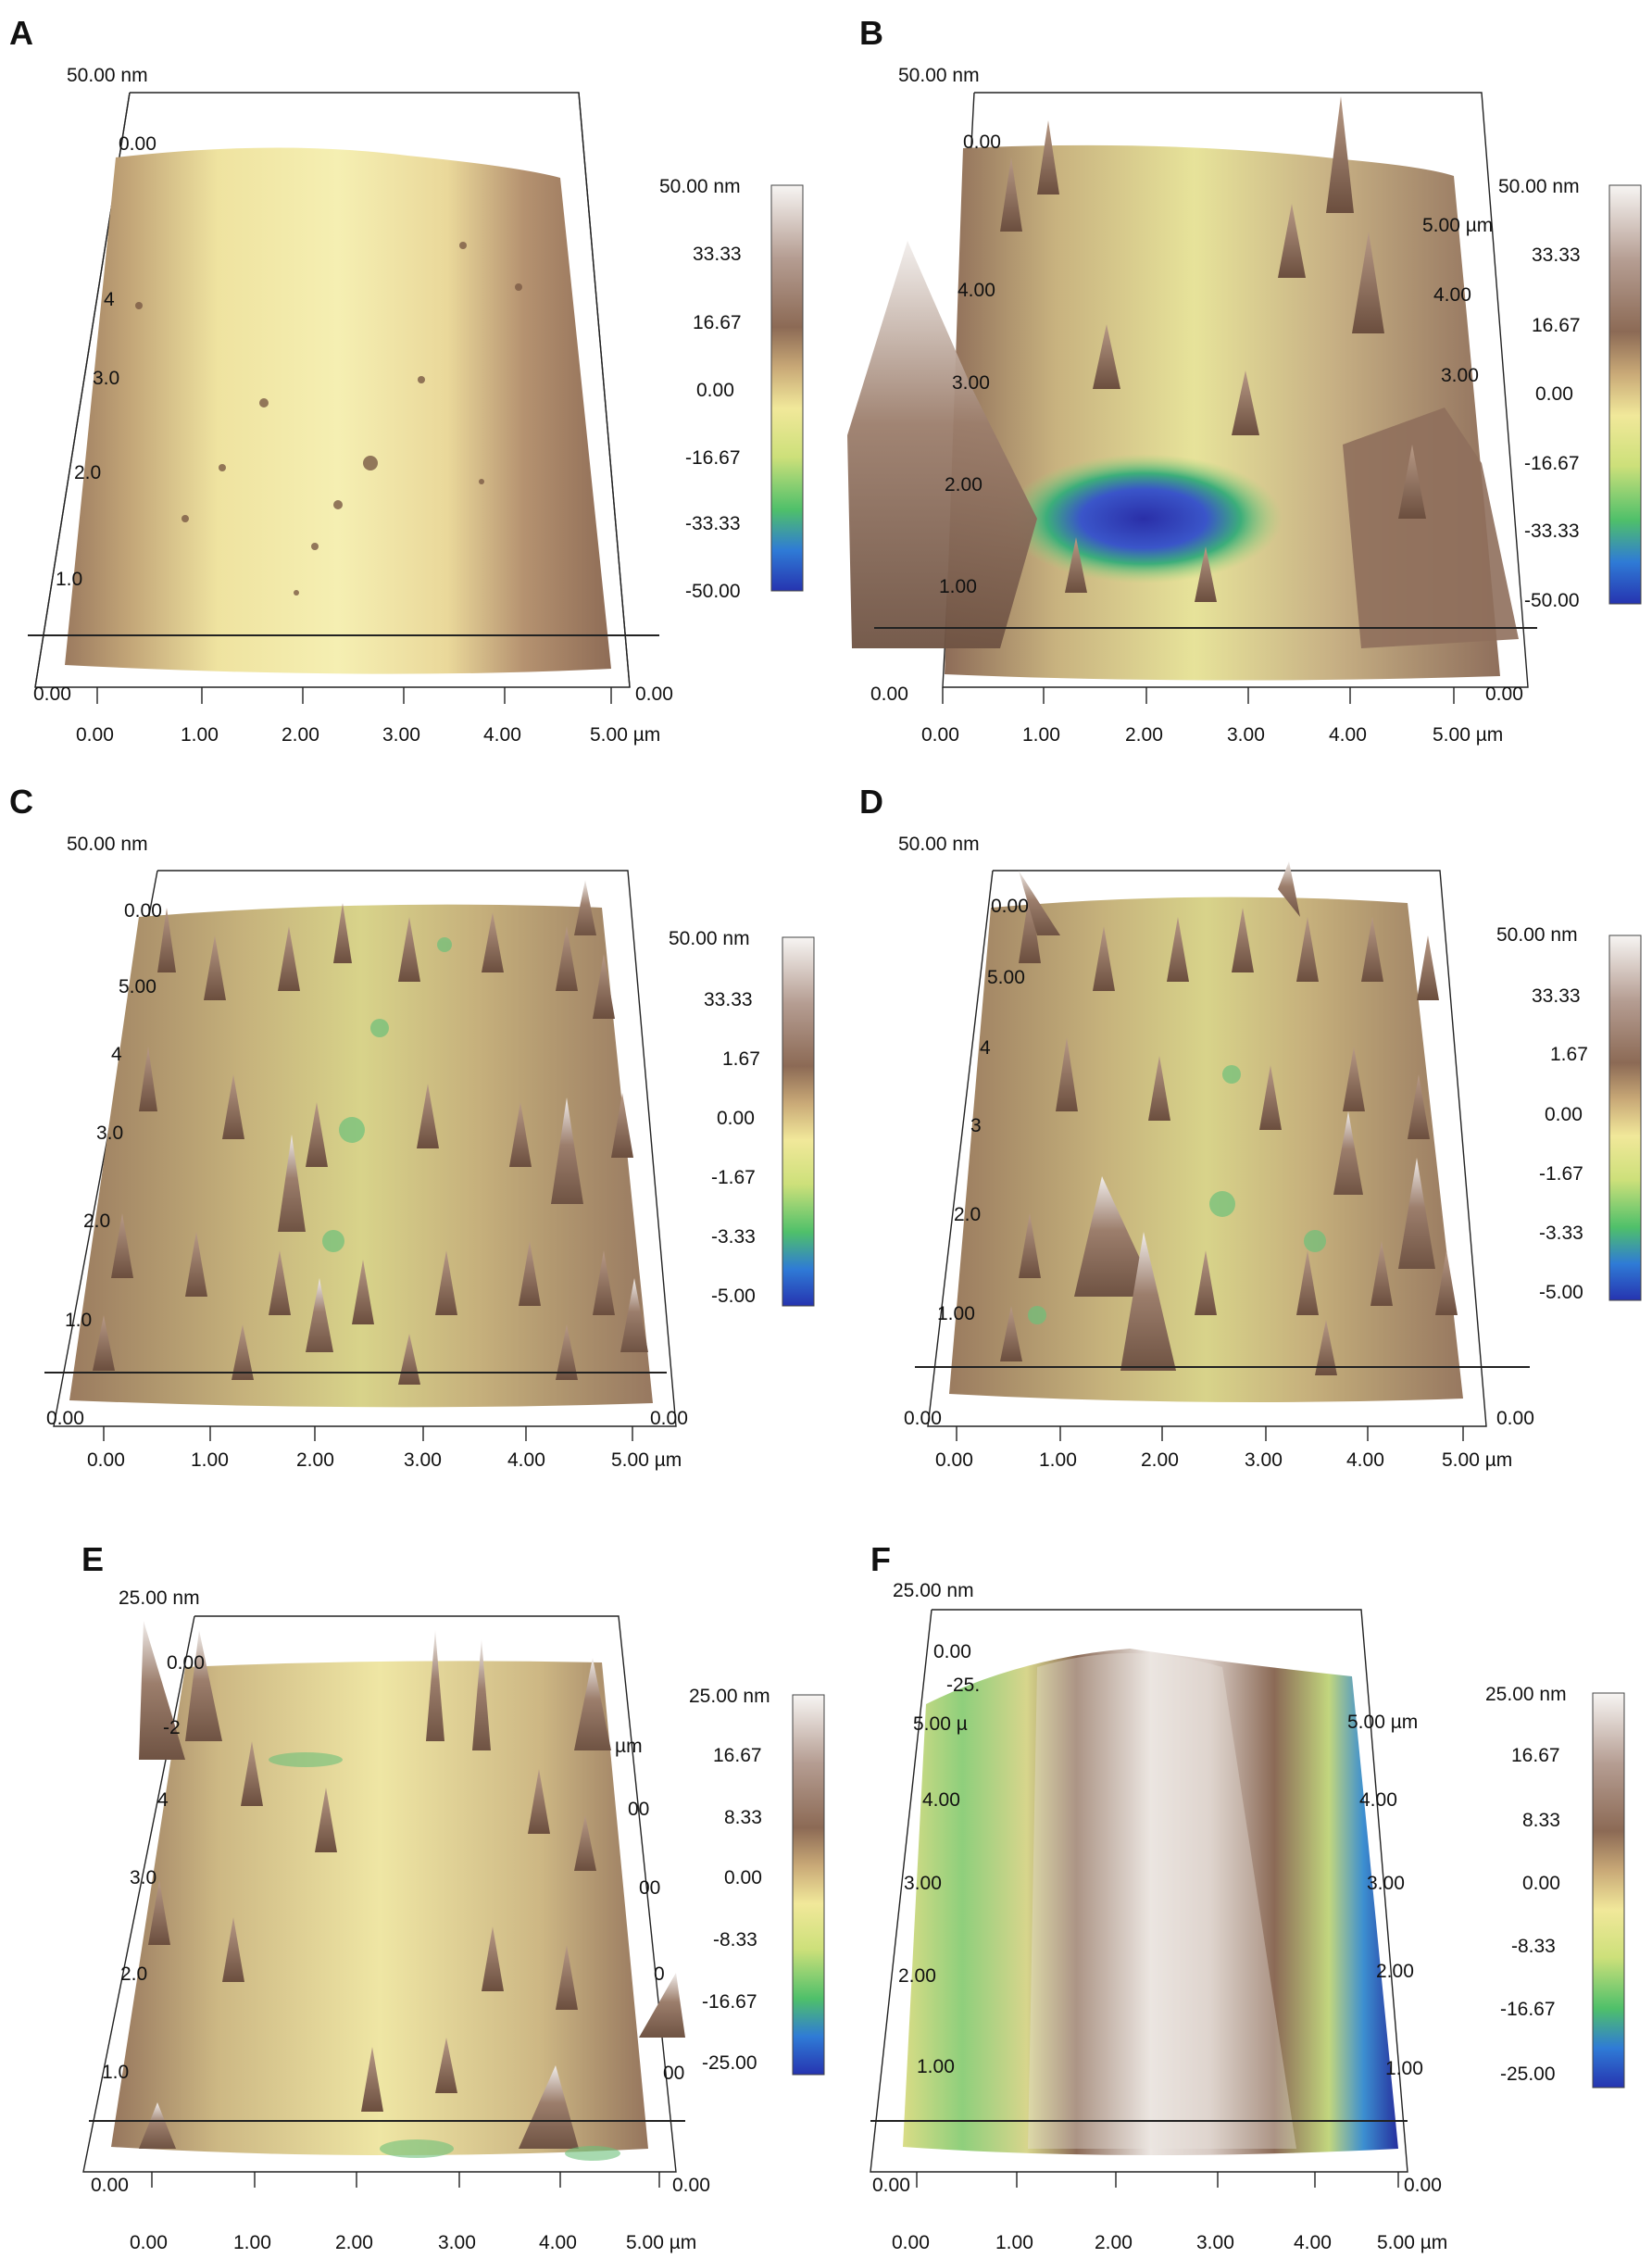 This screenshot has height=2258, width=1652. Describe the element at coordinates (163, 1800) in the screenshot. I see `z-tick: 4` at that location.